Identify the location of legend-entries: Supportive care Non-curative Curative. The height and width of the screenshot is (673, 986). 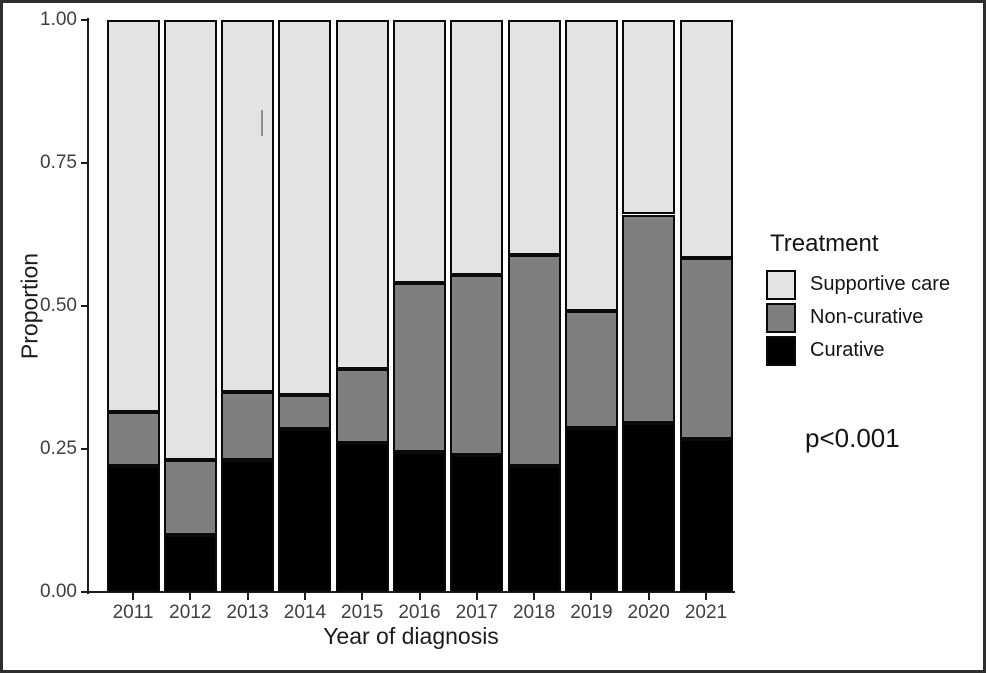
(858, 317).